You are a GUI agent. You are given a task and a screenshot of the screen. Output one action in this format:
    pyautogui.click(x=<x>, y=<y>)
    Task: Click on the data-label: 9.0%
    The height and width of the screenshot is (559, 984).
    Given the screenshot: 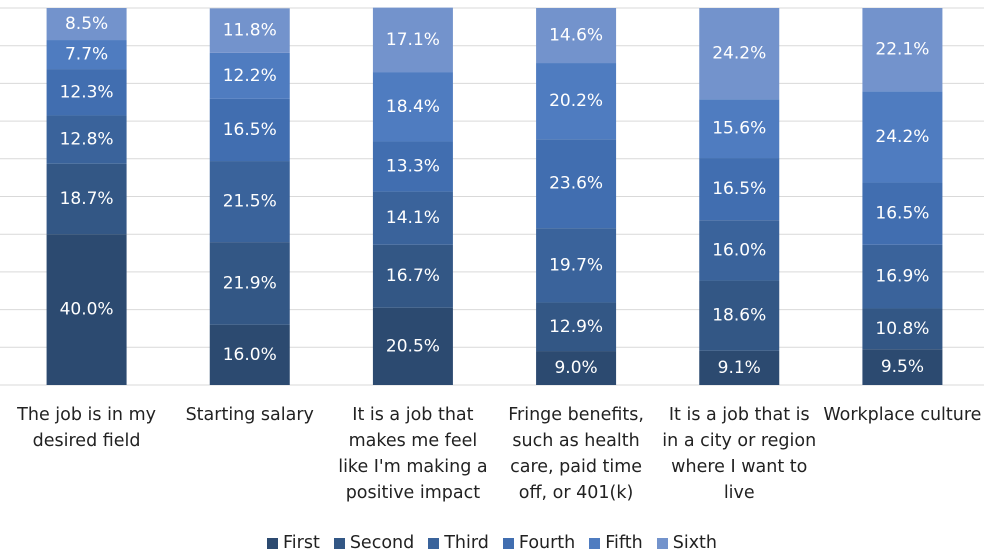 What is the action you would take?
    pyautogui.click(x=575, y=368)
    